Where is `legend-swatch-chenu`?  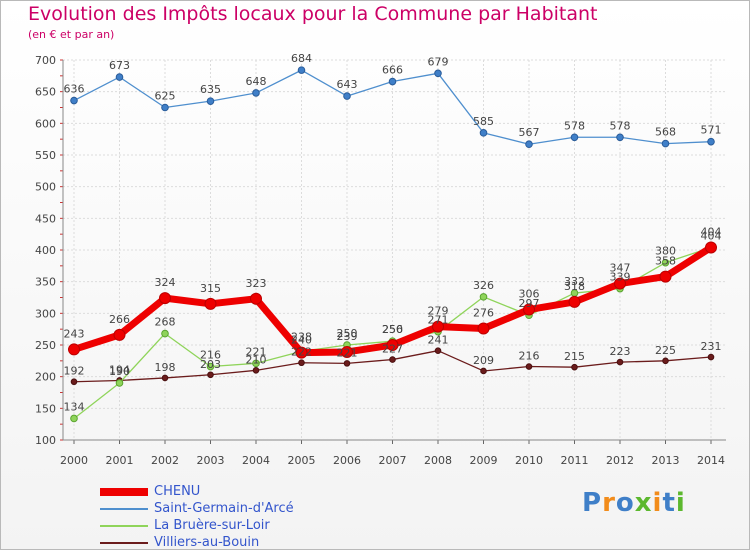 legend-swatch-chenu is located at coordinates (124, 492).